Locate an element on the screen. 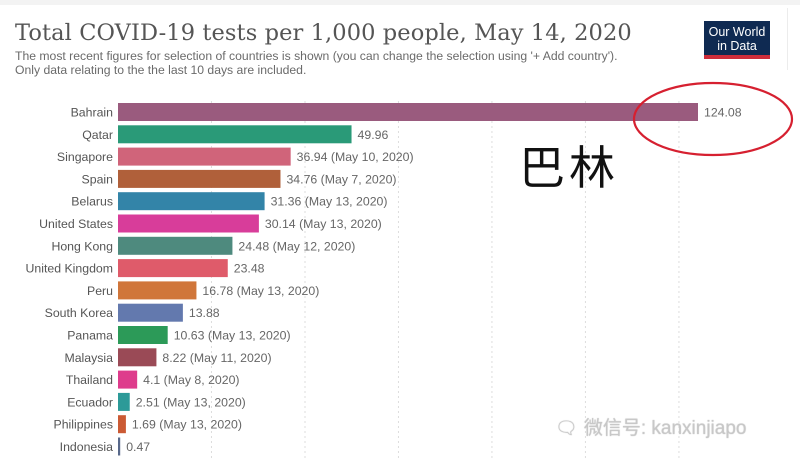  watermark-text: 微信号: kanxinjiapo is located at coordinates (665, 428).